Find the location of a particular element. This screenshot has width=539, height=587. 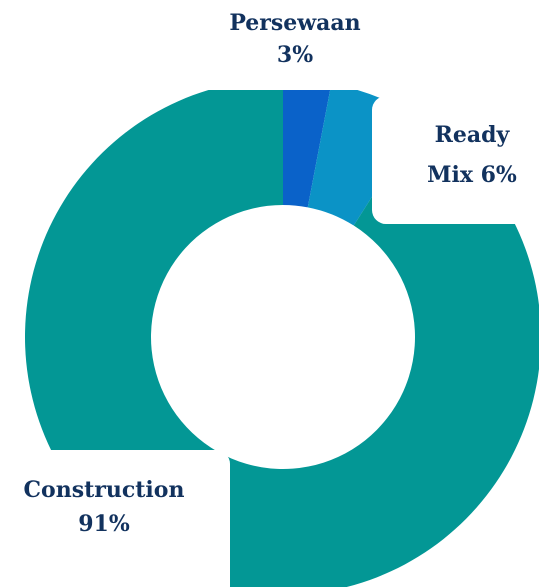

label-construction: Construction 91% is located at coordinates (115, 518).